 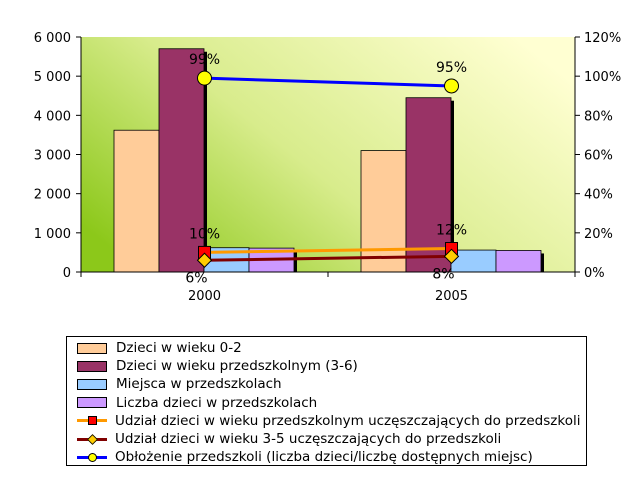 What do you see at coordinates (217, 402) in the screenshot?
I see `legend-label: Liczba dzieci w przedszkolach` at bounding box center [217, 402].